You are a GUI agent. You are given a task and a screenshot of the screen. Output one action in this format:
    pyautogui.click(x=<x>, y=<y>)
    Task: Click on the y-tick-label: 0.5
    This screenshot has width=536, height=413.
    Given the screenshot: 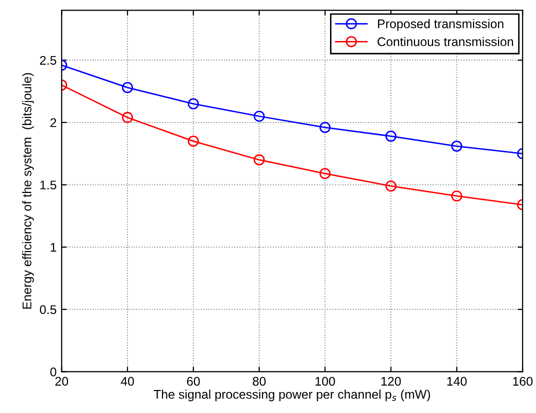 What is the action you would take?
    pyautogui.click(x=48, y=309)
    